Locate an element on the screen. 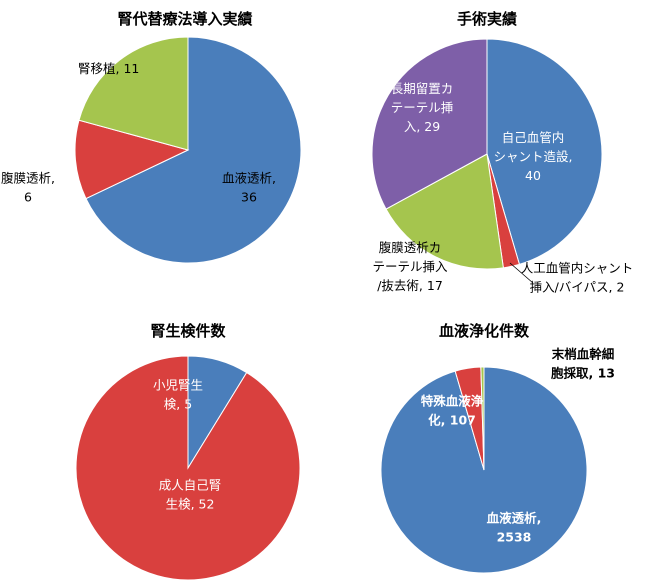 The height and width of the screenshot is (582, 660). slice-label-line: 生検, 52 is located at coordinates (190, 504).